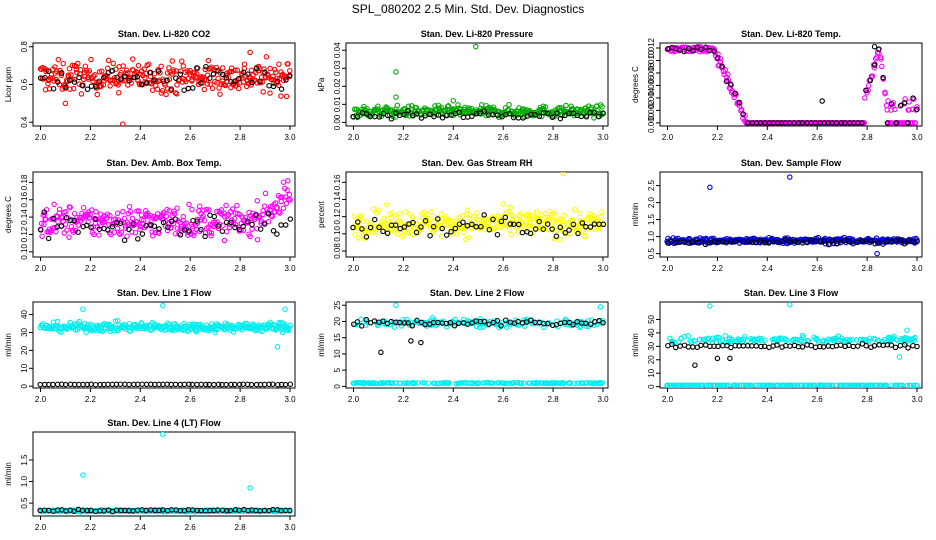  I want to click on panel-title: Stan. Dev. Line 2 Flow, so click(477, 293).